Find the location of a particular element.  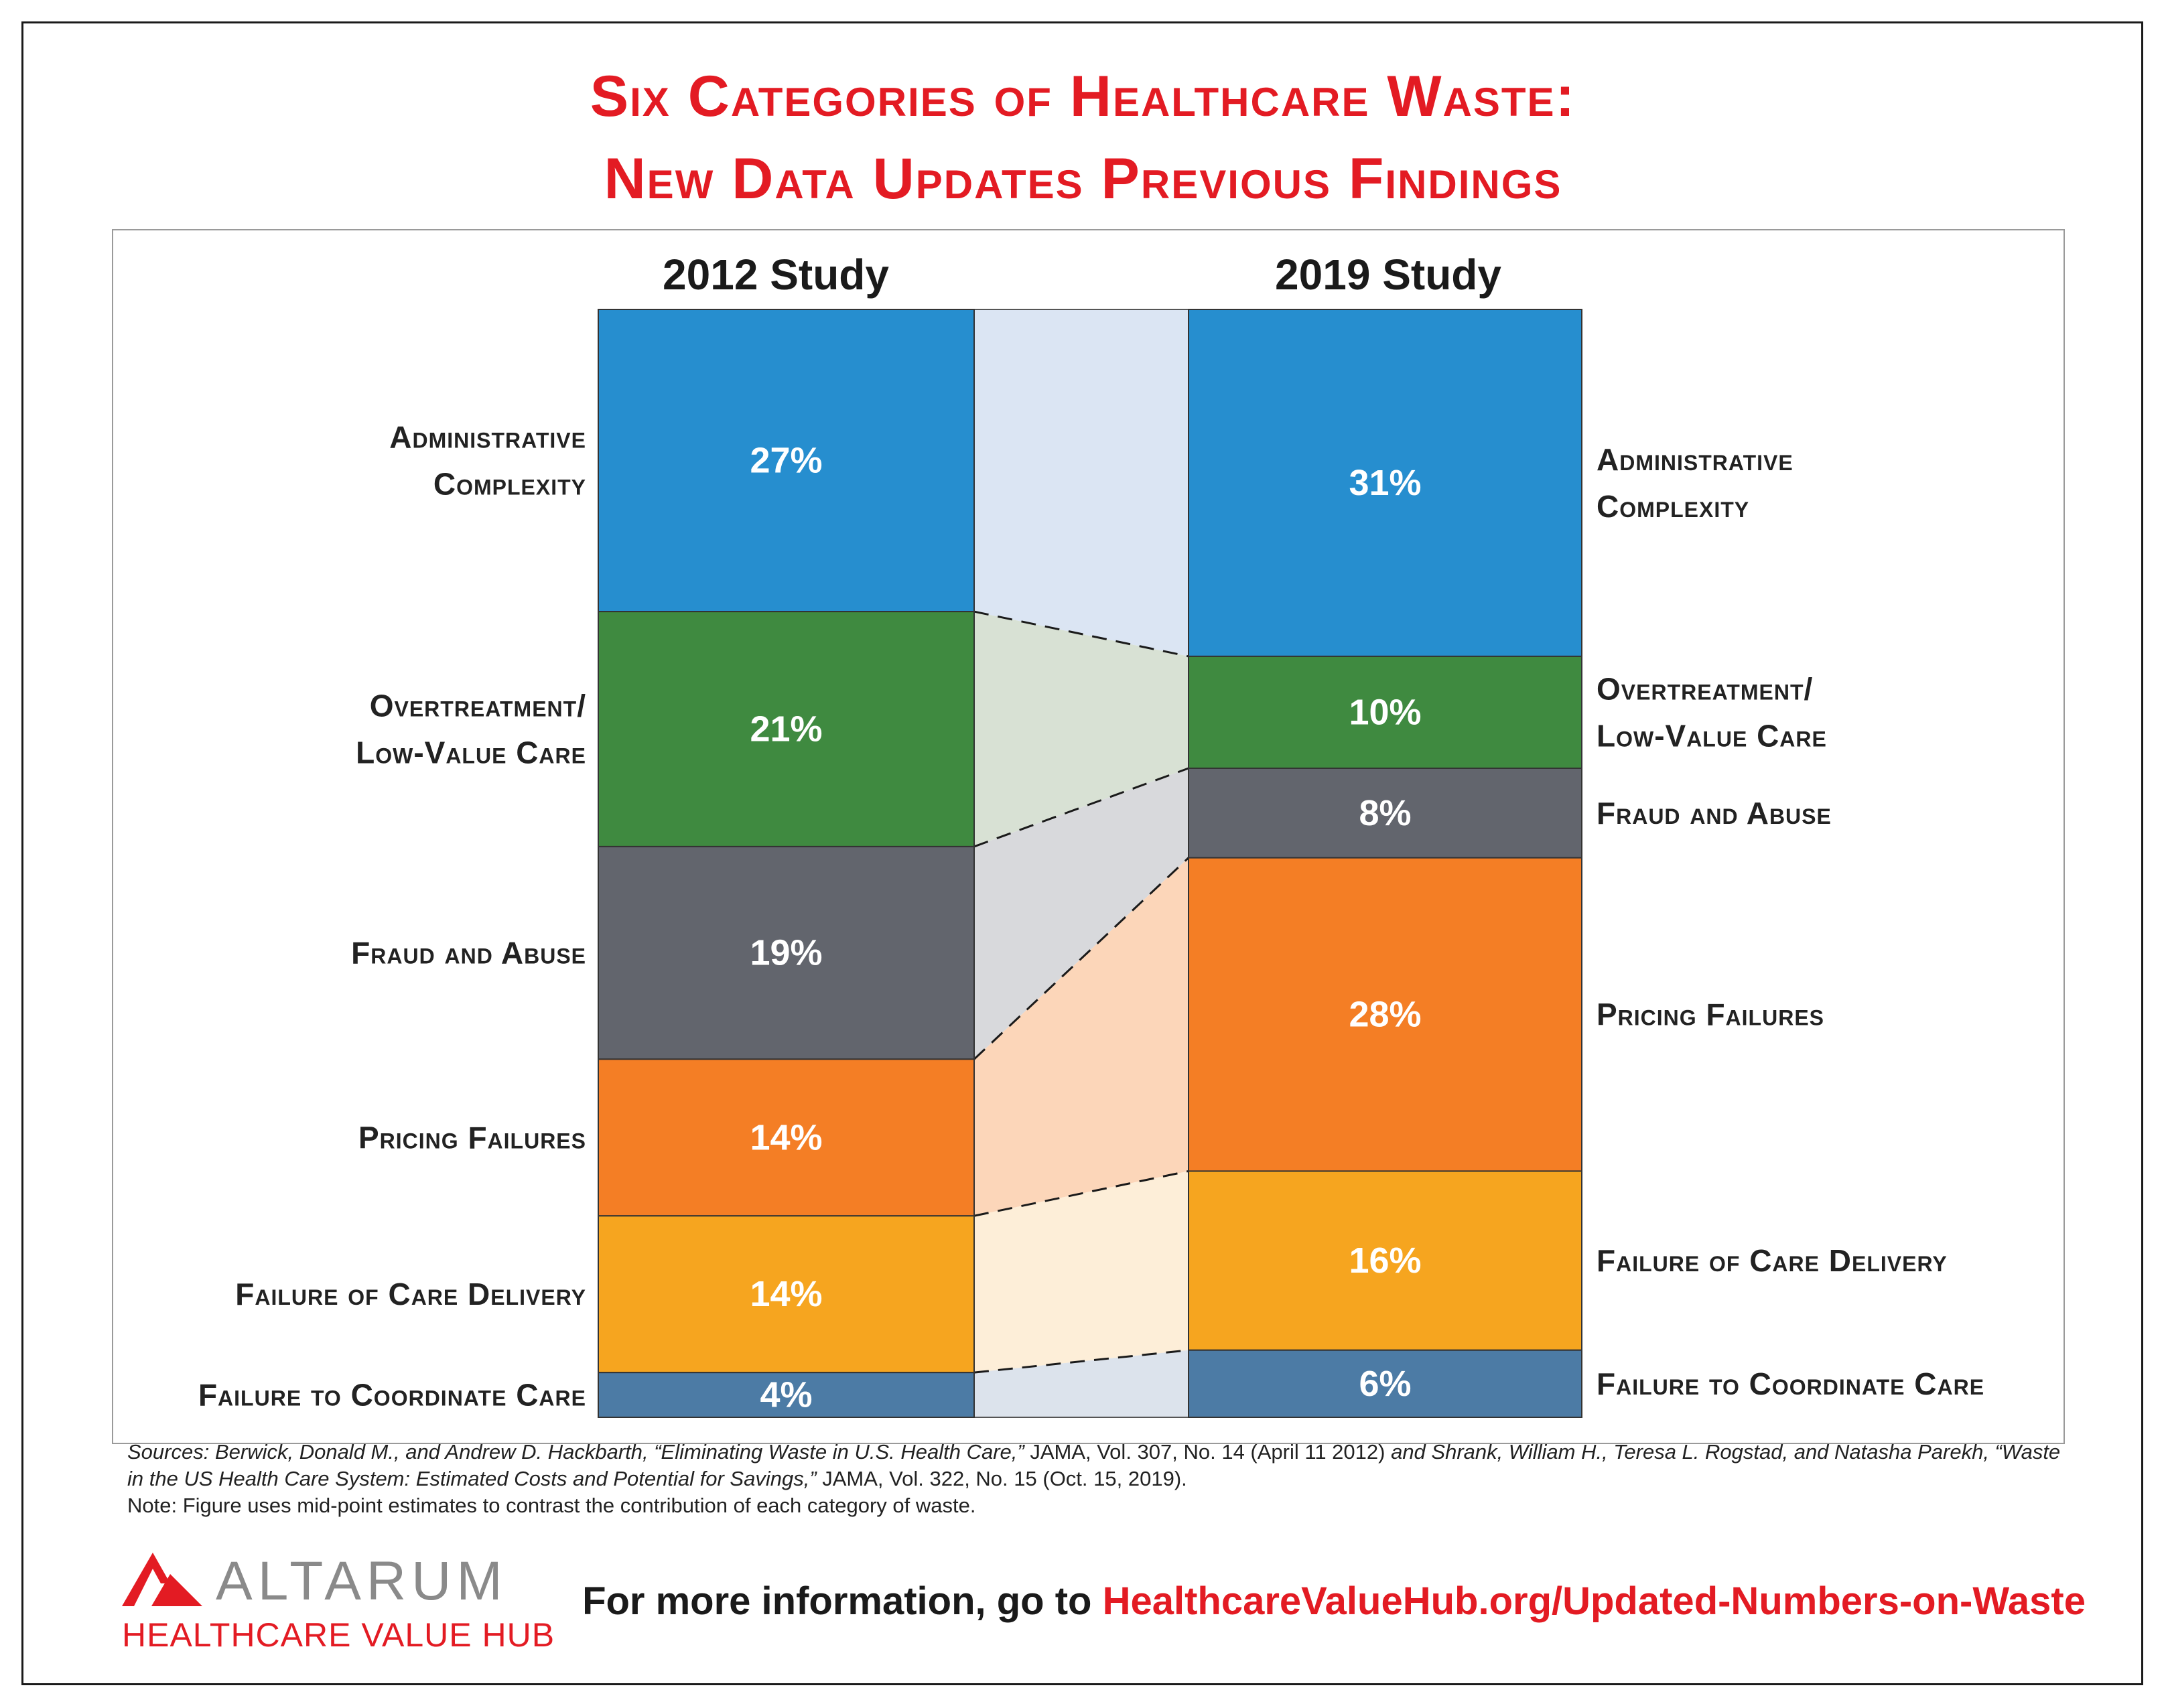

category-label-left-4-line-0: Failure of Care Delivery is located at coordinates (411, 1294).